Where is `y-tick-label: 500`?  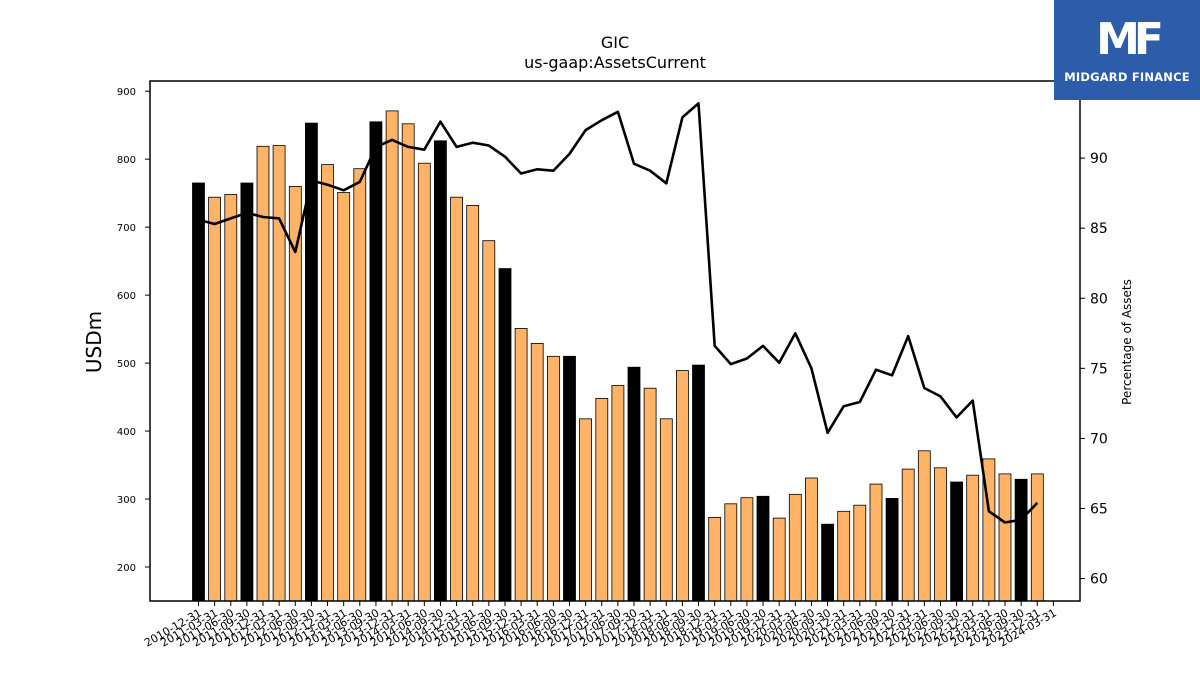
y-tick-label: 500 is located at coordinates (126, 364).